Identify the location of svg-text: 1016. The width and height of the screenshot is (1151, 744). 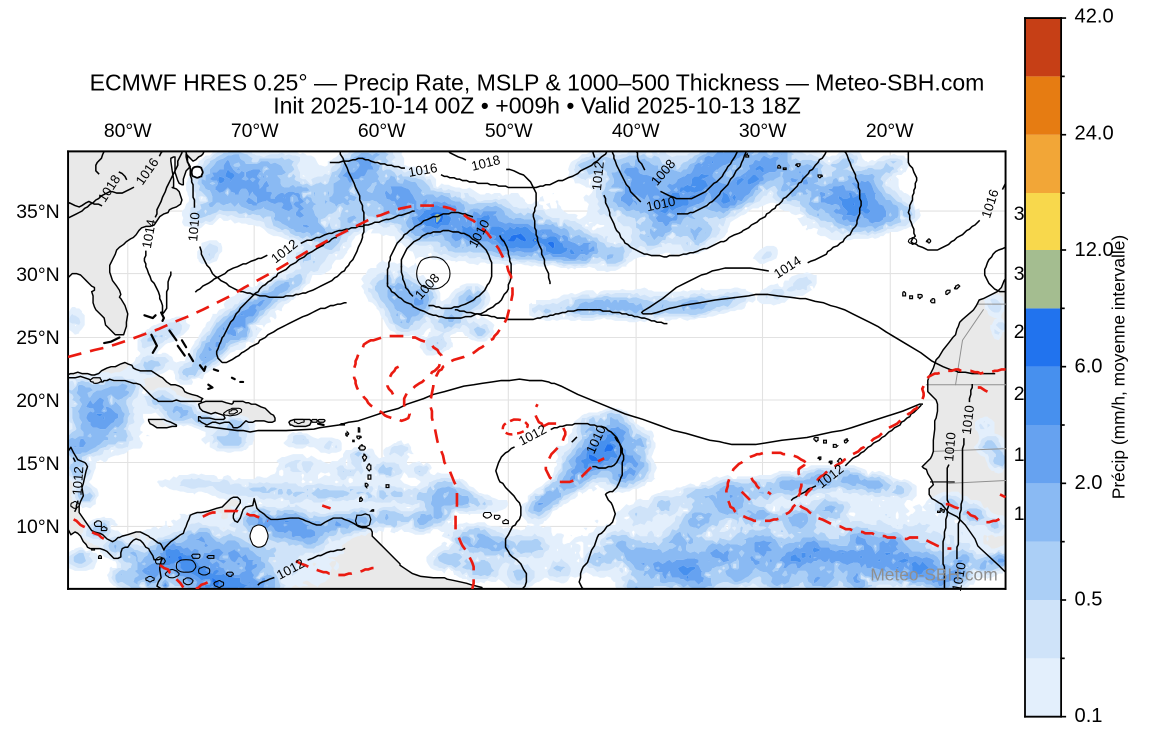
(423, 170).